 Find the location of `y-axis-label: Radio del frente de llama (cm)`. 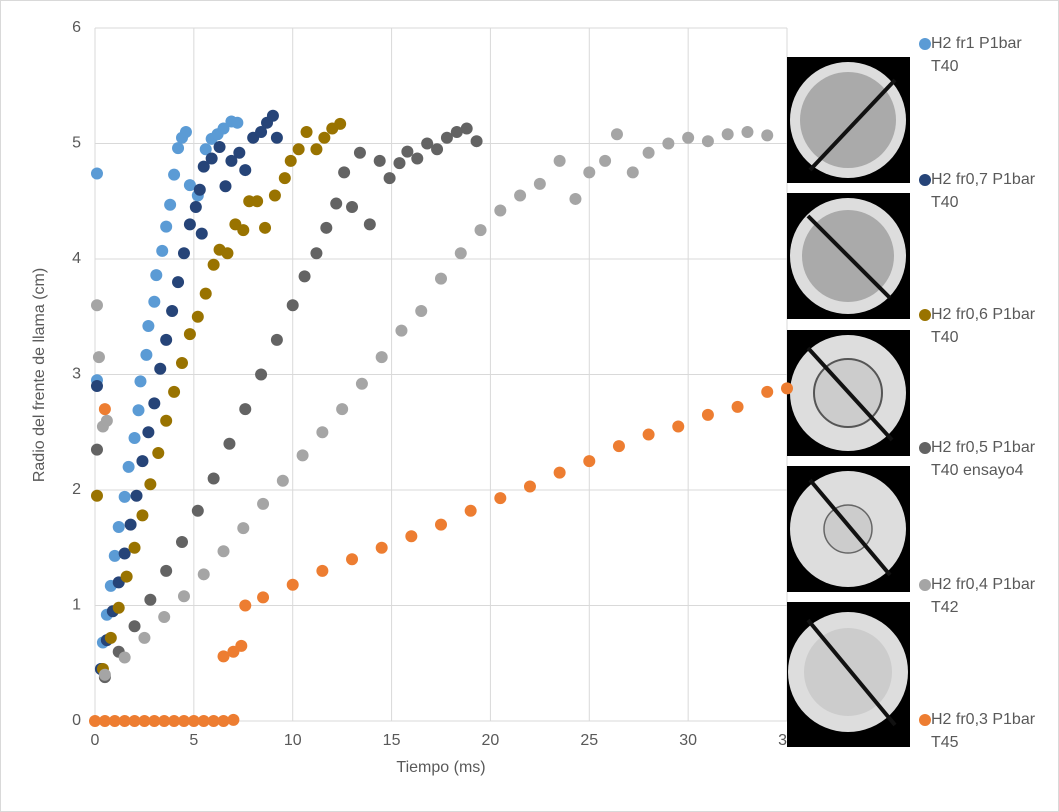

y-axis-label: Radio del frente de llama (cm) is located at coordinates (39, 375).